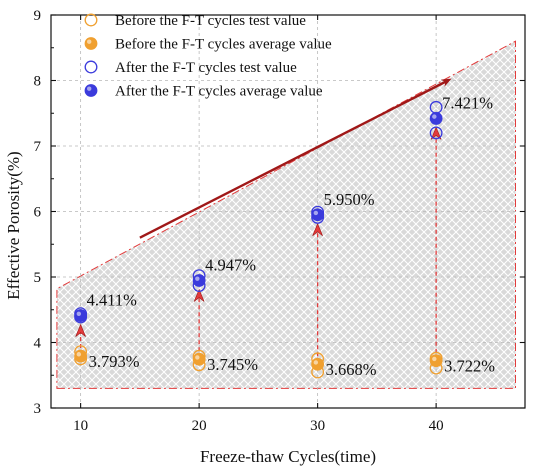 This screenshot has height=470, width=550. I want to click on data-label: 4.947%, so click(230, 264).